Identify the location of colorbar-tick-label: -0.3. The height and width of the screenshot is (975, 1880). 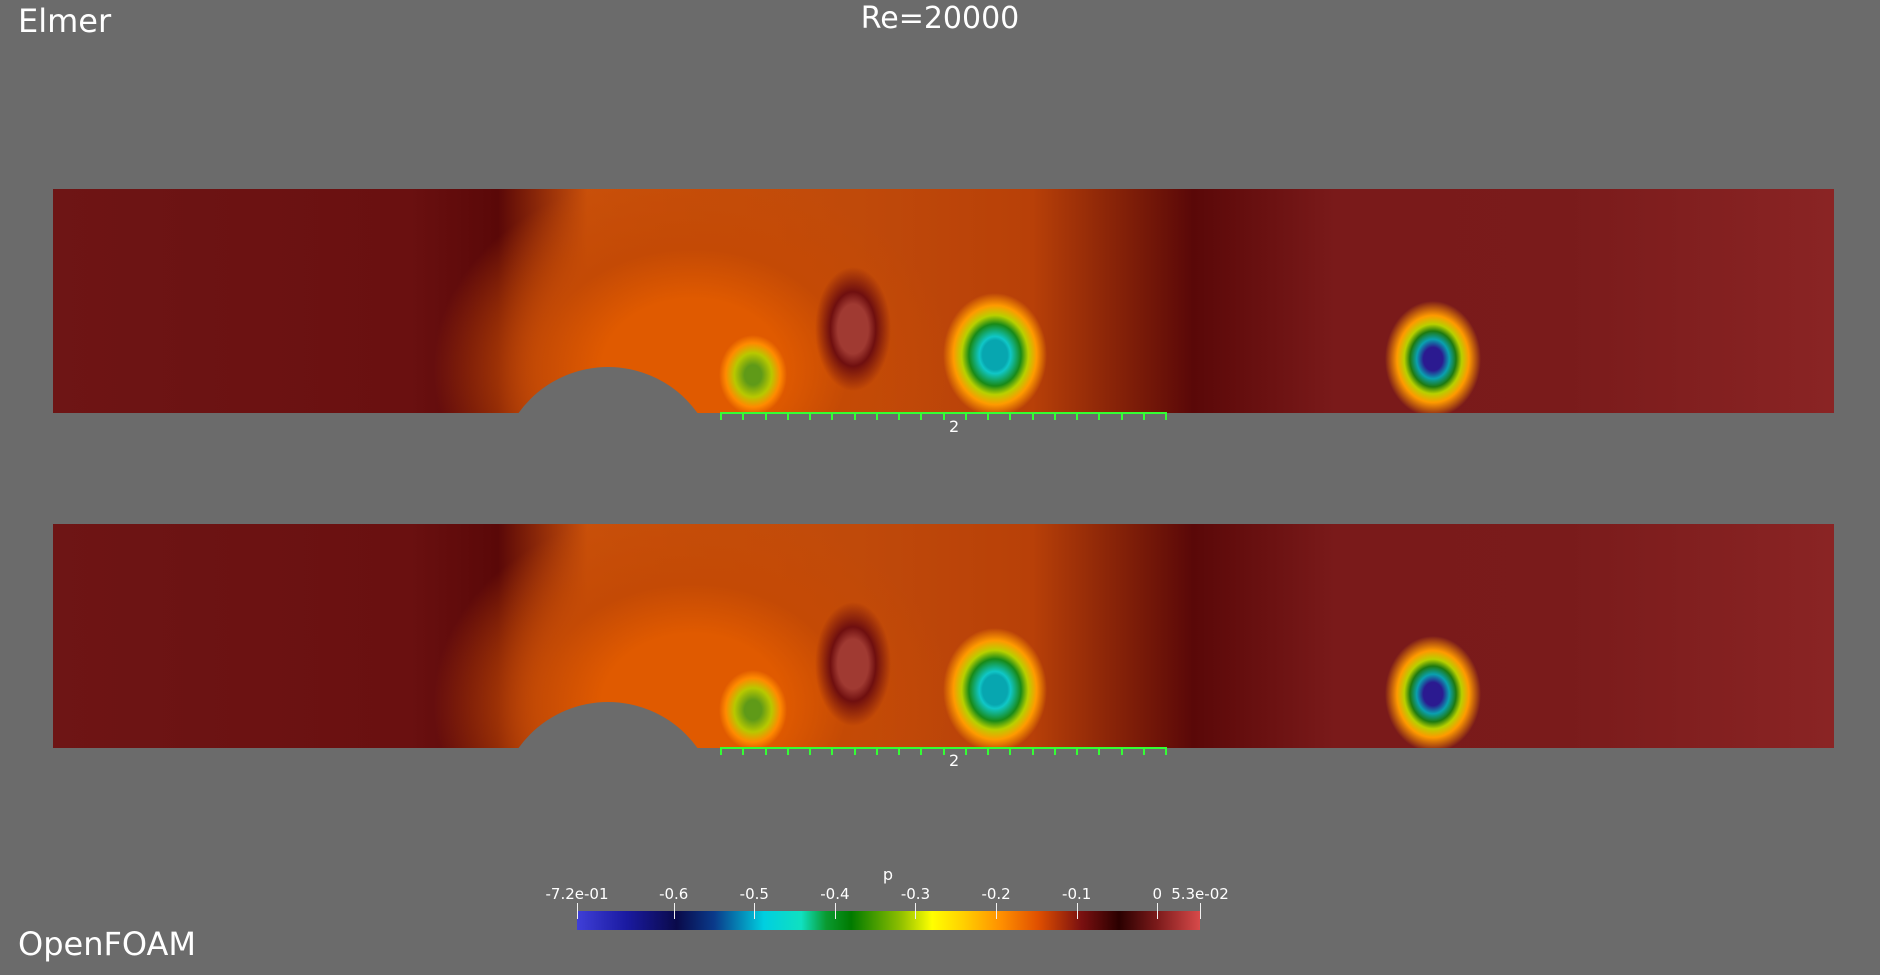
(915, 894).